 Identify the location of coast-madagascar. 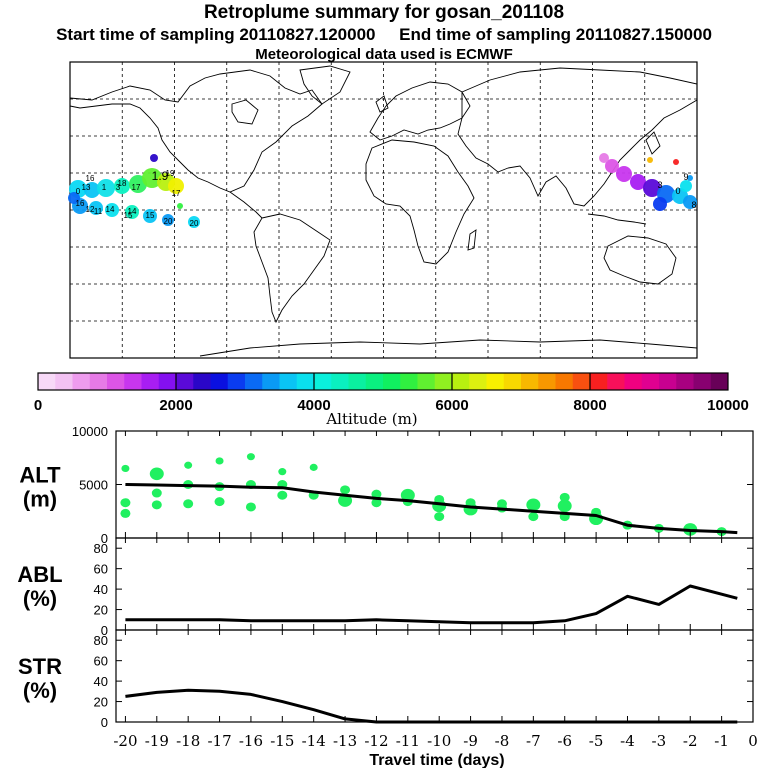
(472, 240).